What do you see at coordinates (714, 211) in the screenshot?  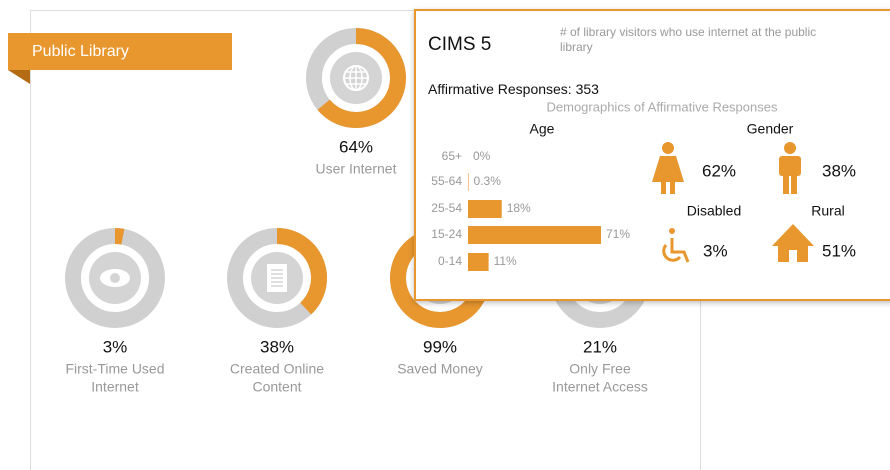 I see `disabled-title: Disabled` at bounding box center [714, 211].